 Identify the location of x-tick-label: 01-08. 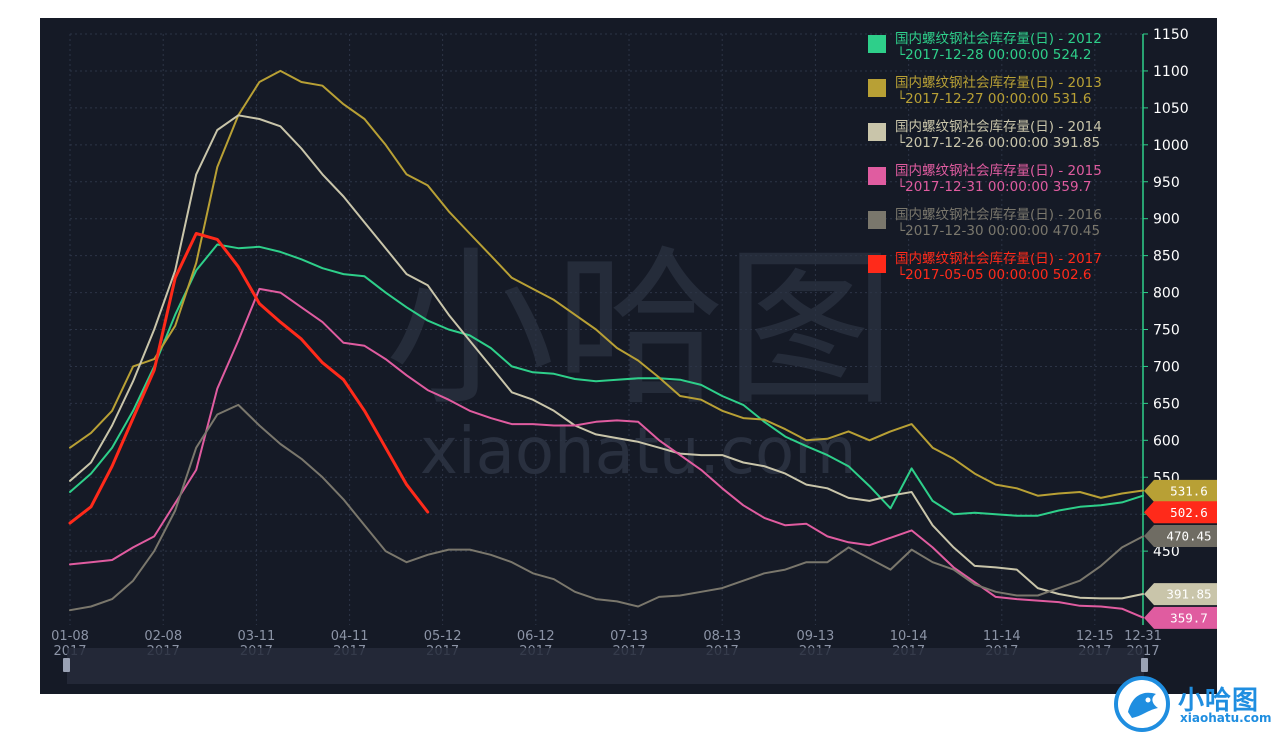
(70, 636).